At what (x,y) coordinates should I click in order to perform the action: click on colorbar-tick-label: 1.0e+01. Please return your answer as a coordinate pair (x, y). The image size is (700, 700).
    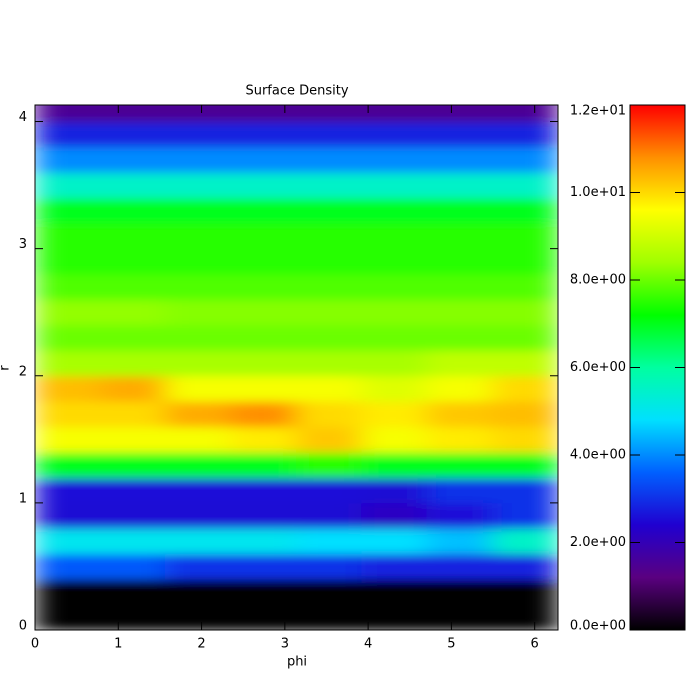
    Looking at the image, I should click on (598, 192).